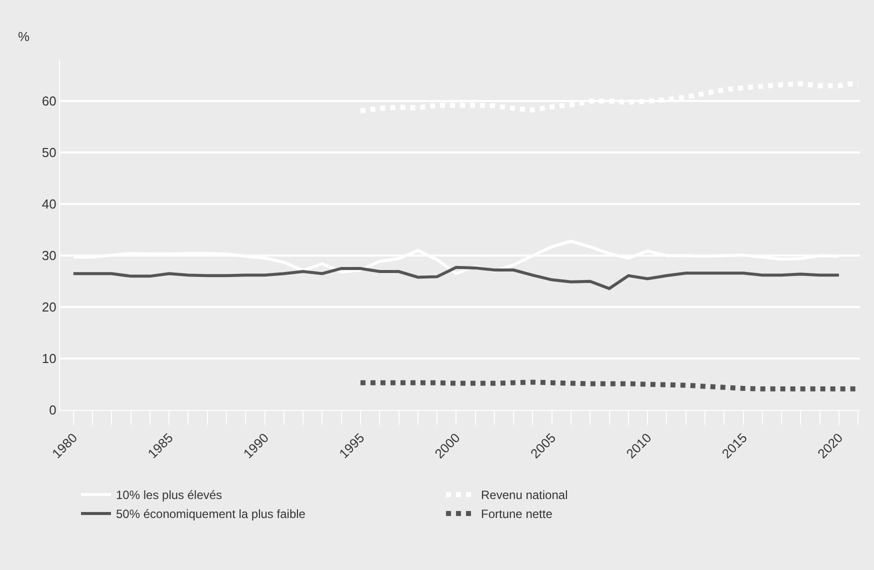  Describe the element at coordinates (52, 410) in the screenshot. I see `y-tick-label: 0` at that location.